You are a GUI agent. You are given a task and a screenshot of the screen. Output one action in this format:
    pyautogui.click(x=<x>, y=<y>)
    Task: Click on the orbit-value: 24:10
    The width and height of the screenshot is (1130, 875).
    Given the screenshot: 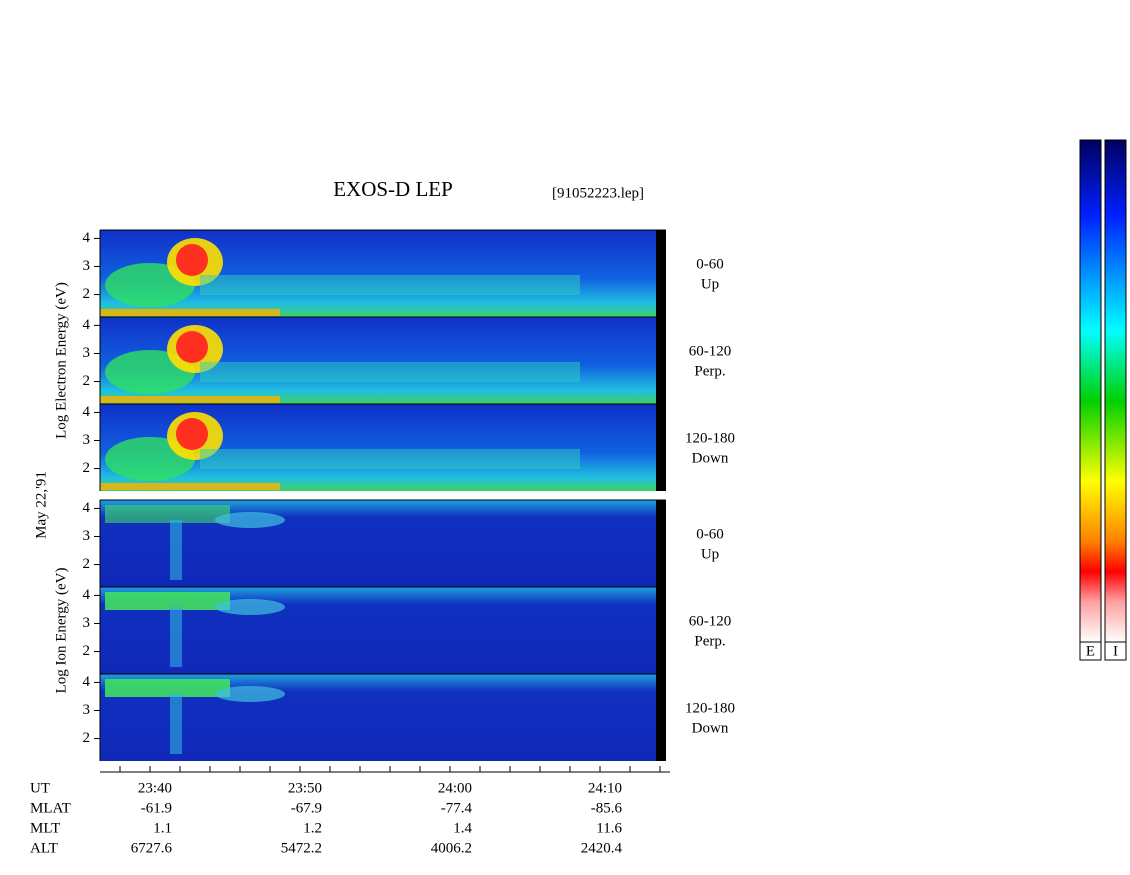 What is the action you would take?
    pyautogui.click(x=605, y=788)
    